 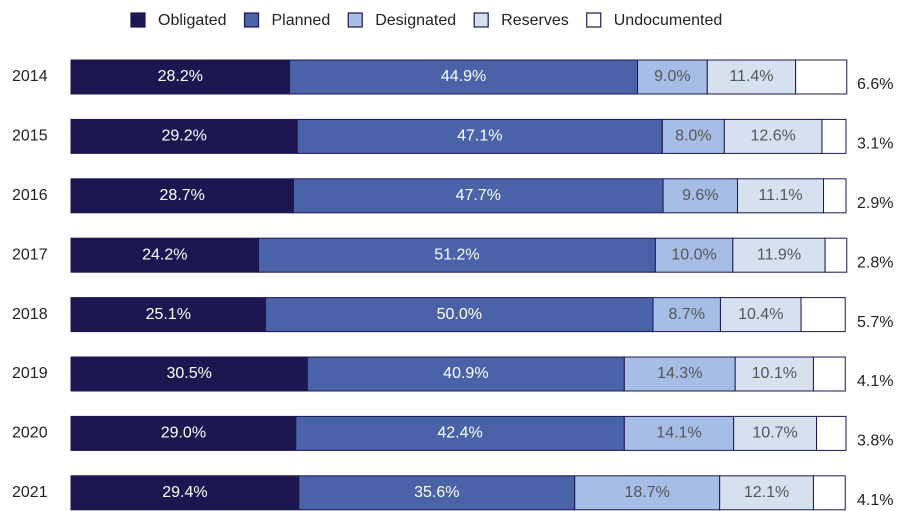 I want to click on value-label: 40.9%, so click(x=465, y=373).